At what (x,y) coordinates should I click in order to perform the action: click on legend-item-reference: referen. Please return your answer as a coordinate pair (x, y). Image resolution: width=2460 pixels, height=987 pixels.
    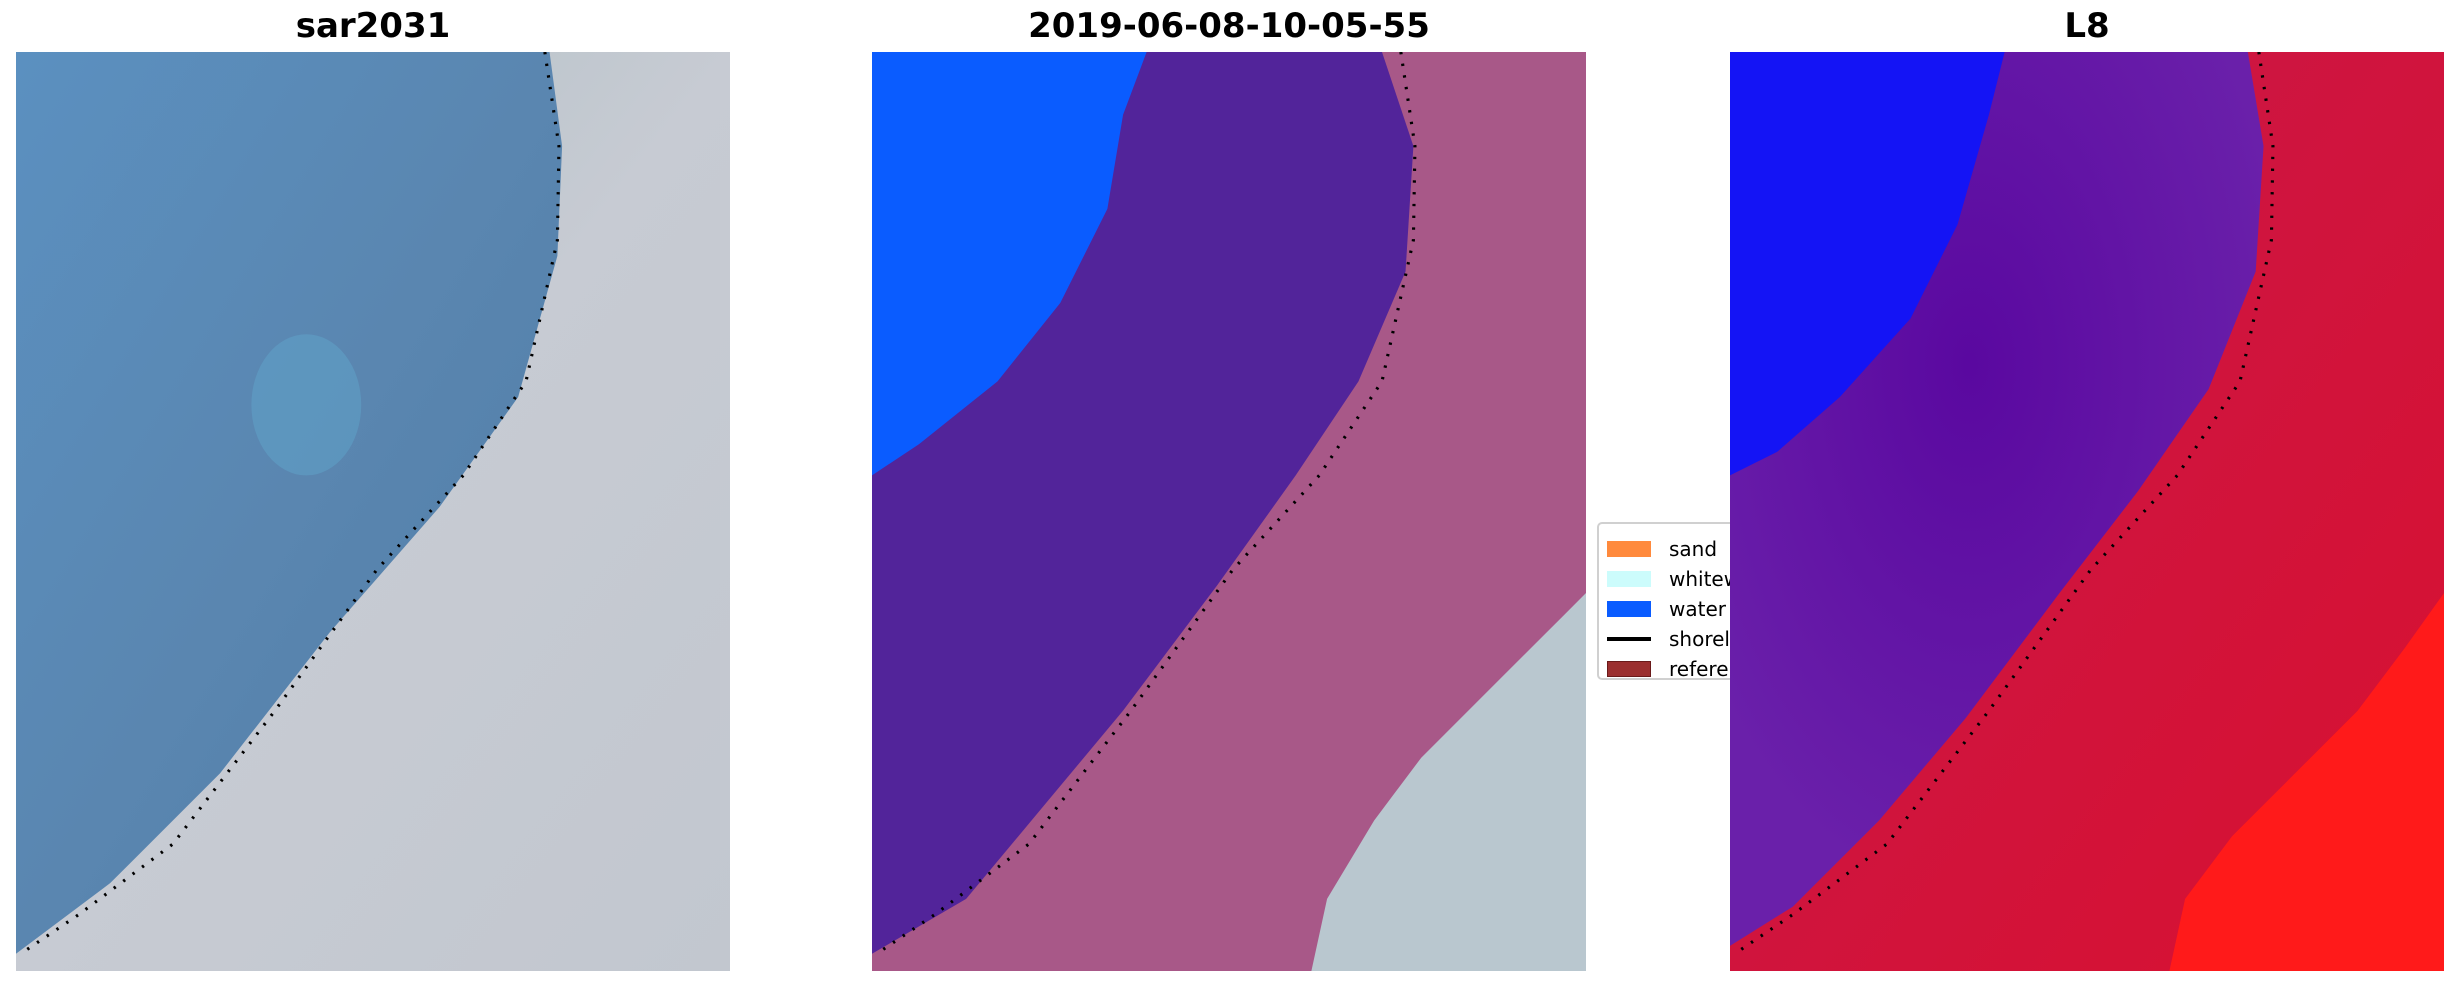
    Looking at the image, I should click on (1701, 669).